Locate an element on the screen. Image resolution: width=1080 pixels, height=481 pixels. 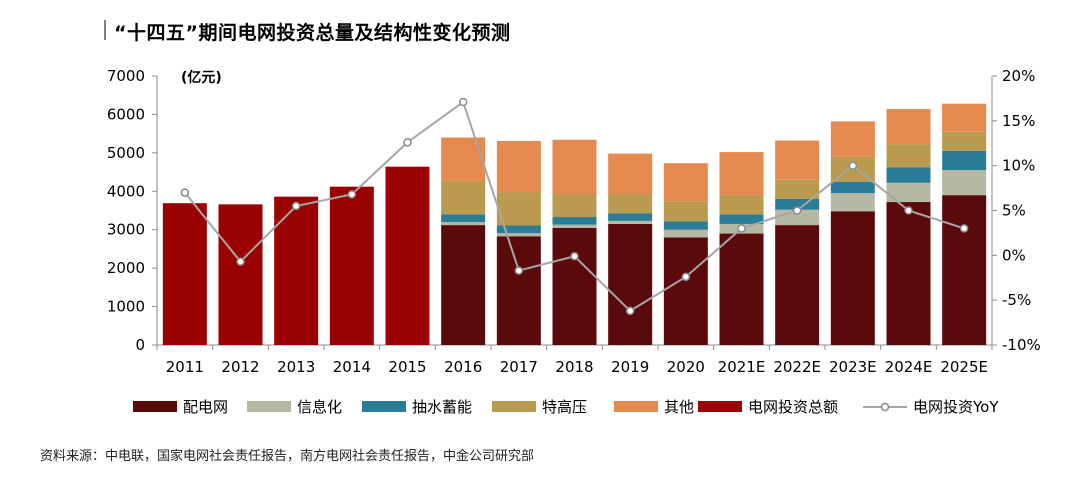
legend-label: 电网投资总额 is located at coordinates (793, 407).